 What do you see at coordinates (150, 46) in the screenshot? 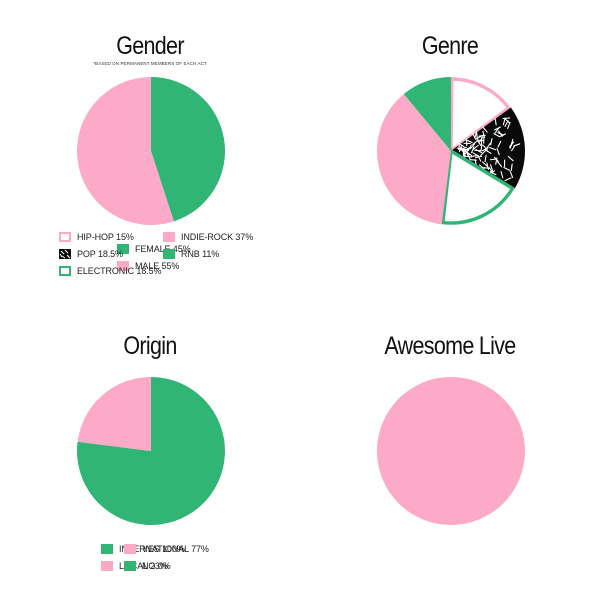
I see `gender-chart-title: Gender` at bounding box center [150, 46].